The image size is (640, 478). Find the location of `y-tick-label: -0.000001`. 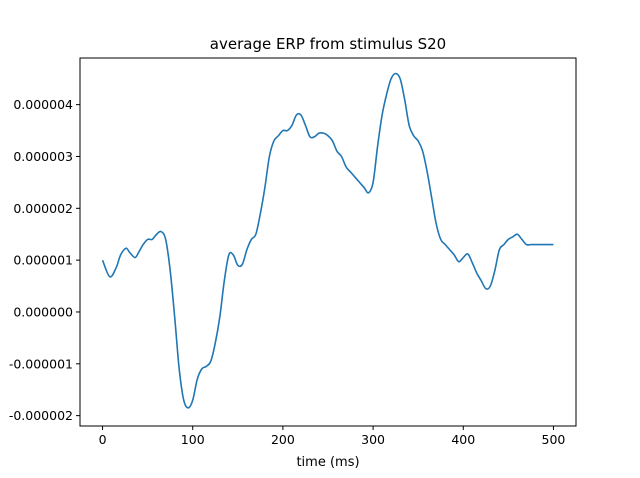

y-tick-label: -0.000001 is located at coordinates (41, 363).